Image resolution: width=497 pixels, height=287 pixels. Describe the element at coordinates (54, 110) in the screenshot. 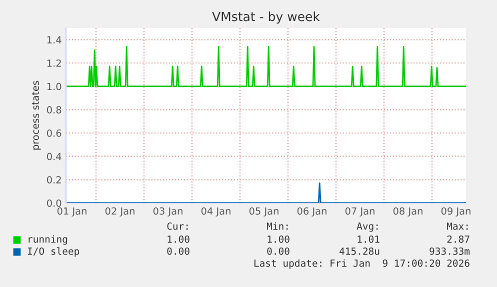

I see `y-tick-label: 0.8` at that location.